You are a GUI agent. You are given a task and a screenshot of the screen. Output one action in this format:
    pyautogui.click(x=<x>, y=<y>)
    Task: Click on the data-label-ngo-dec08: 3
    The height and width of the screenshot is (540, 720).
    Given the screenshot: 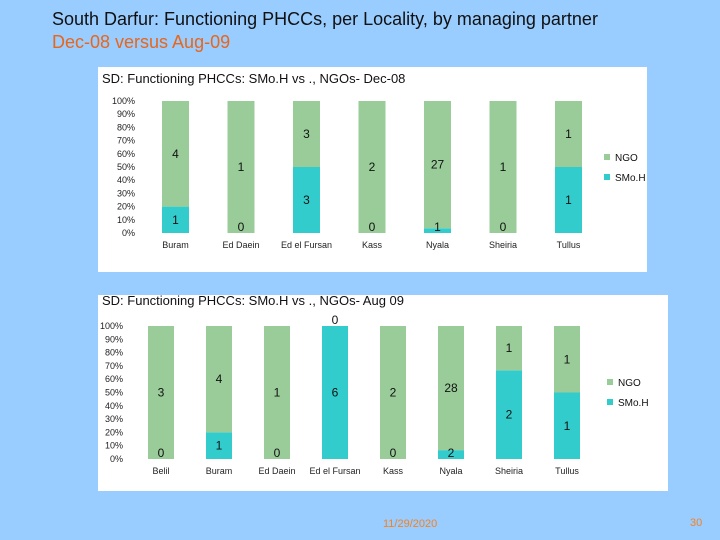 What is the action you would take?
    pyautogui.click(x=306, y=134)
    